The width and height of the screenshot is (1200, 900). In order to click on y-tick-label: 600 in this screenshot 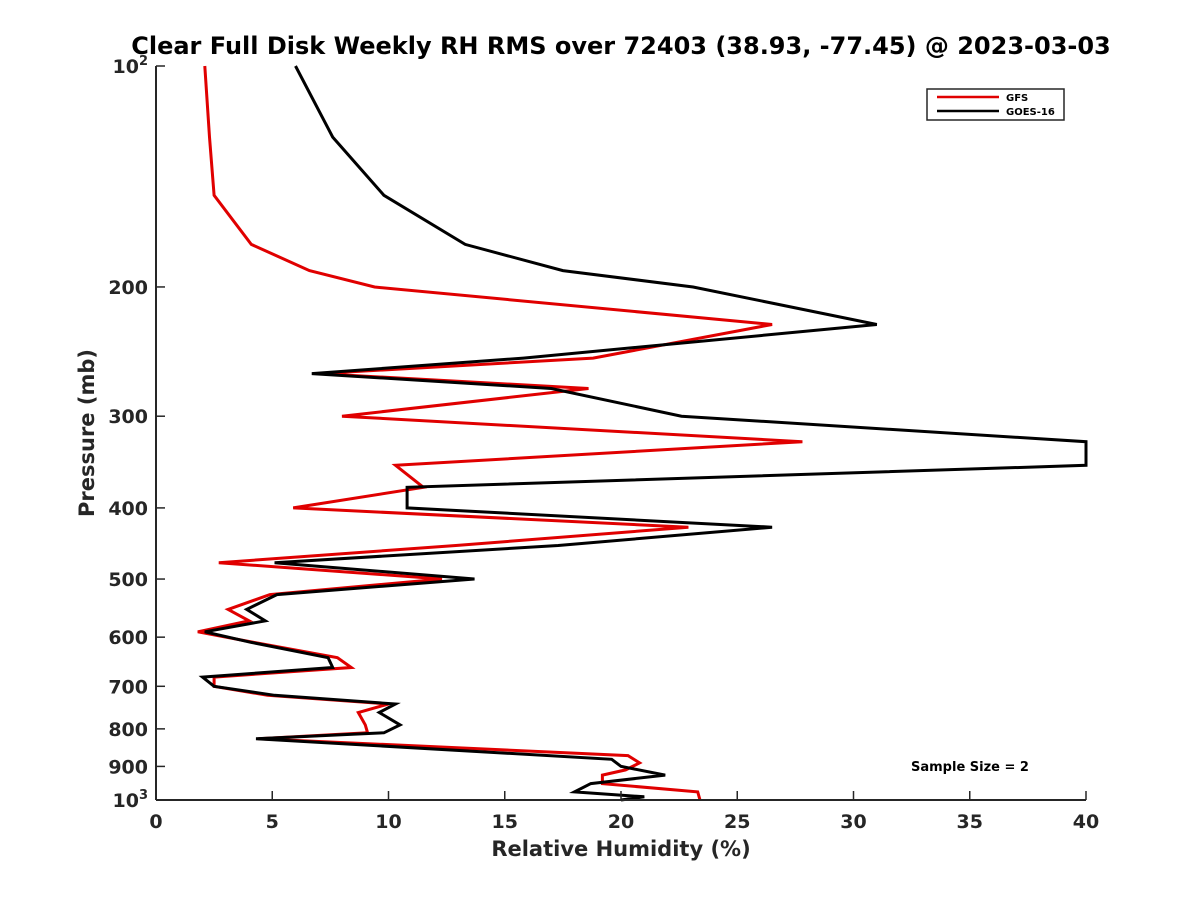, I will do `click(128, 638)`.